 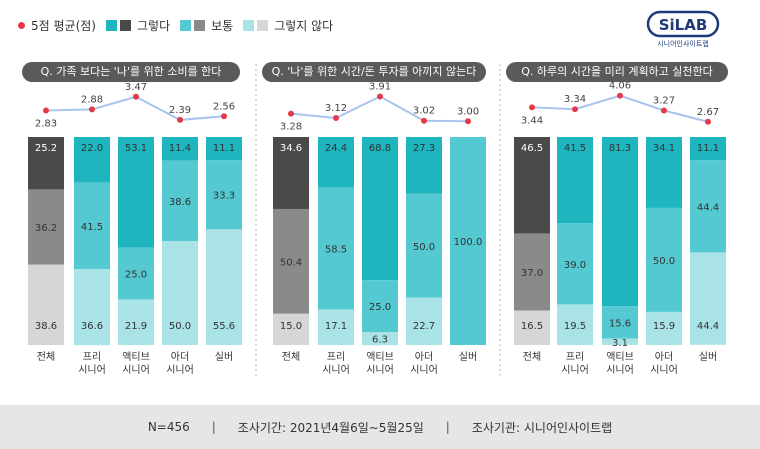 What do you see at coordinates (683, 25) in the screenshot?
I see `logo-text: SiLAB` at bounding box center [683, 25].